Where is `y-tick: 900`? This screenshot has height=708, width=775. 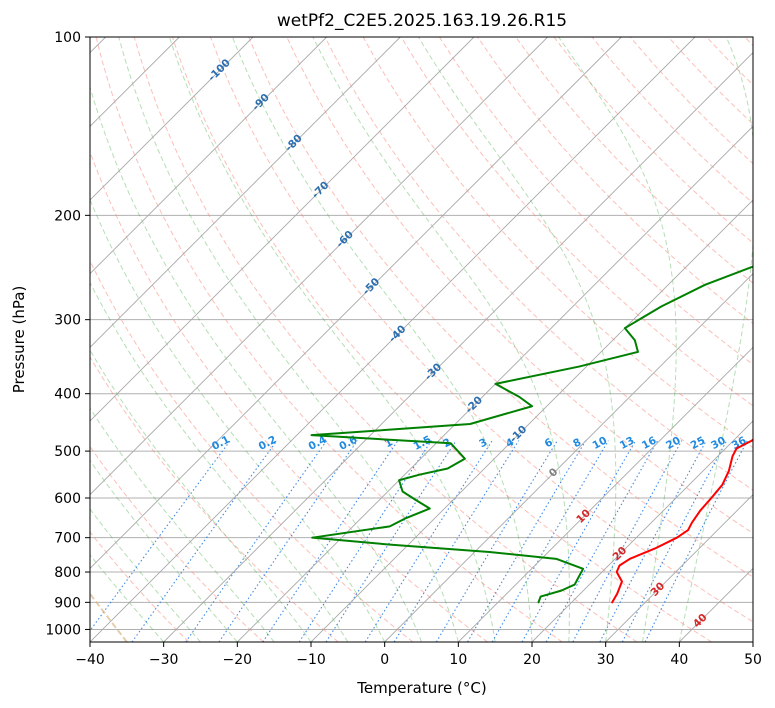 y-tick: 900 is located at coordinates (72, 603).